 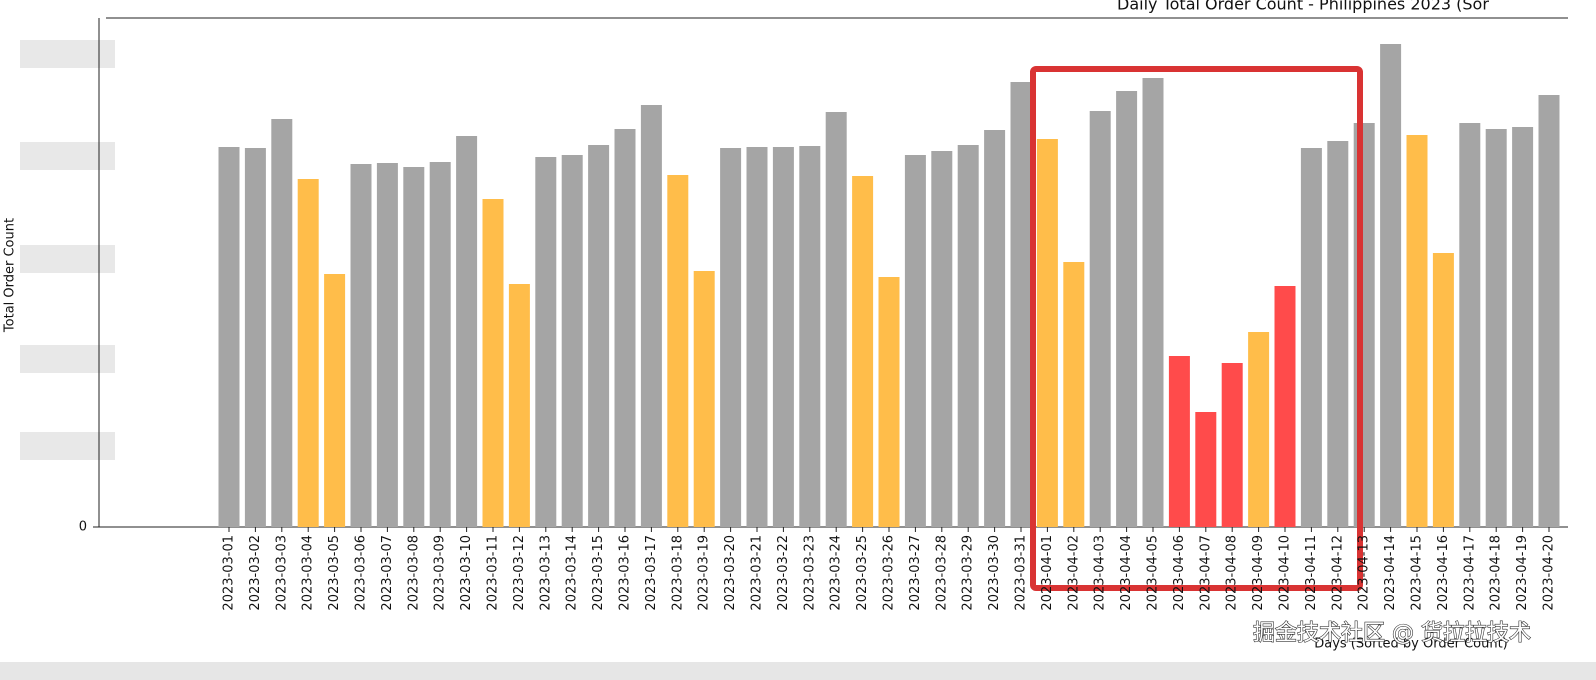 What do you see at coordinates (1205, 573) in the screenshot?
I see `x-tick-label: 2023-04-07` at bounding box center [1205, 573].